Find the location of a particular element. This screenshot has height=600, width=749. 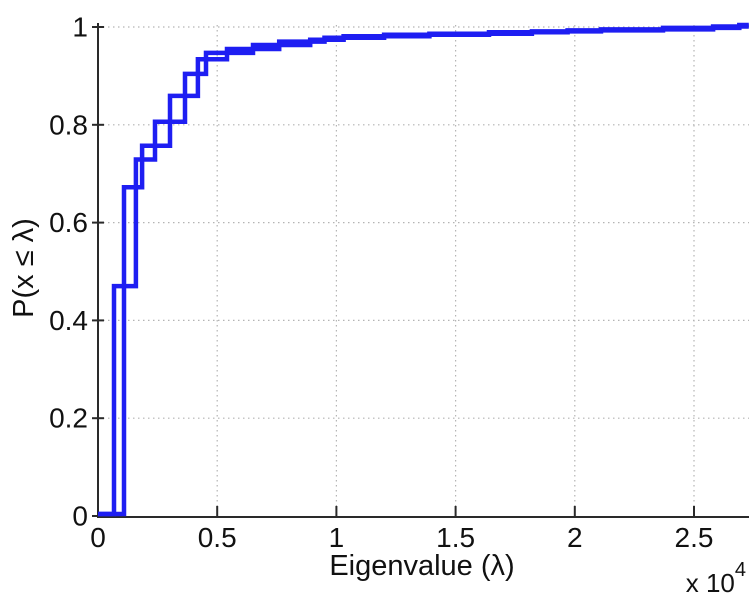

x-tick-label: 2.5 is located at coordinates (694, 537).